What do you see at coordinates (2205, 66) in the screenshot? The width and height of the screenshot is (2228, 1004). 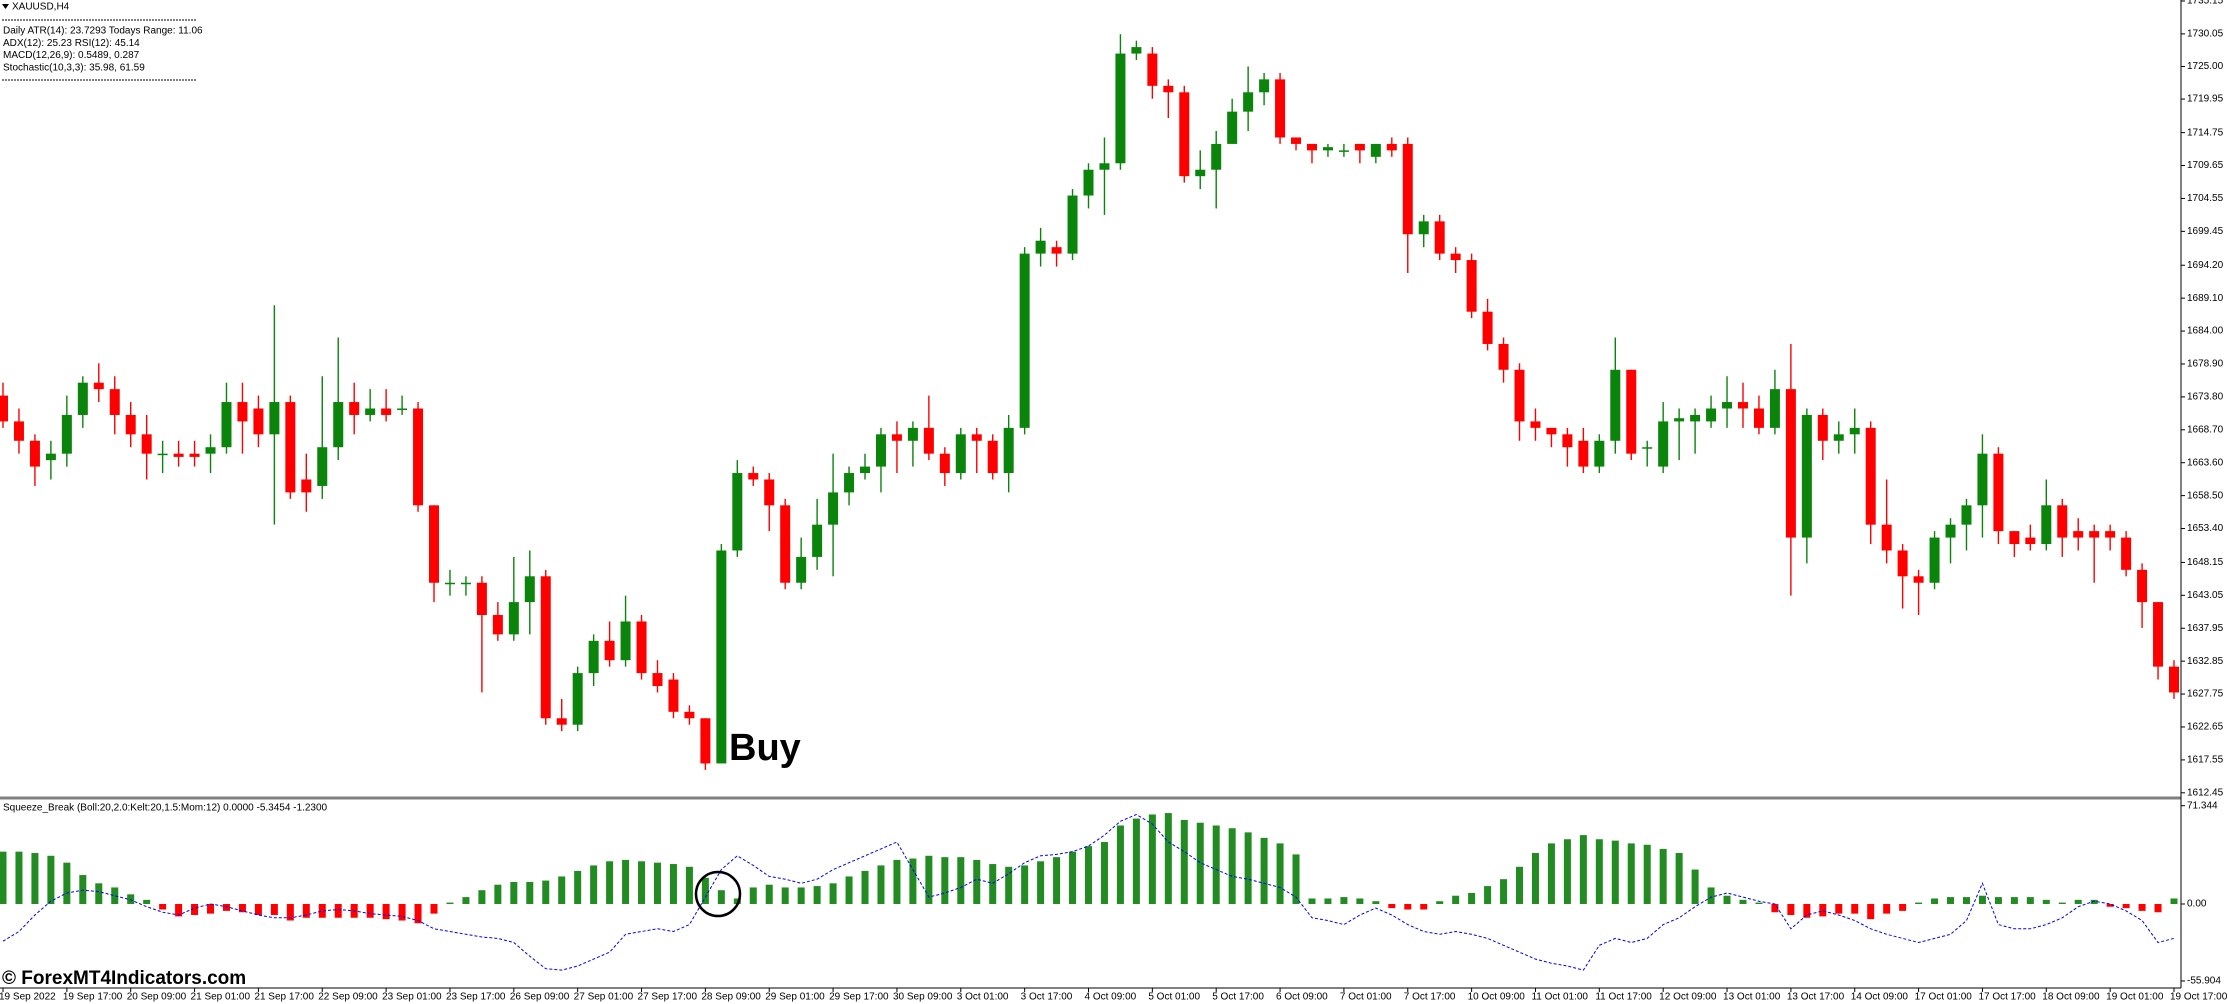 I see `y-tick-label: 1725.00` at bounding box center [2205, 66].